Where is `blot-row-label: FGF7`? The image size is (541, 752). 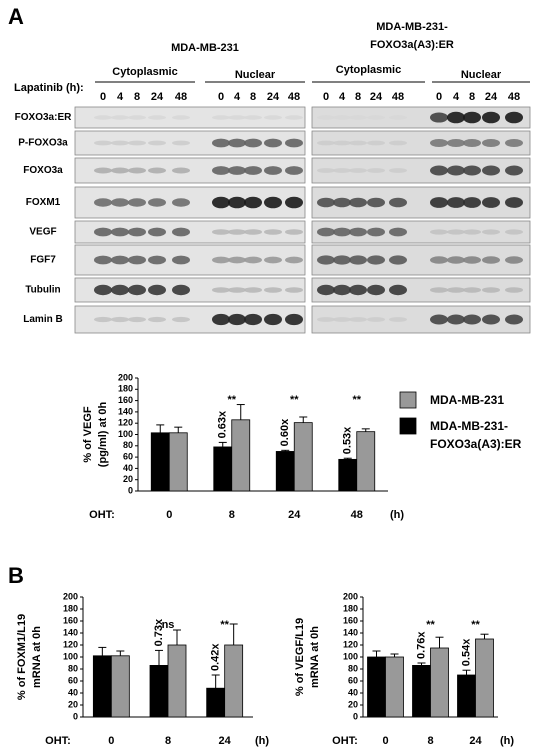
blot-row-label: FGF7 is located at coordinates (43, 260).